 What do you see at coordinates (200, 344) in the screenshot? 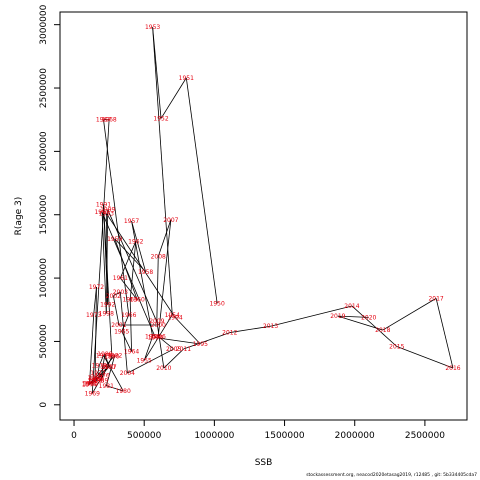
I see `point-label-1995: 1995` at bounding box center [200, 344].